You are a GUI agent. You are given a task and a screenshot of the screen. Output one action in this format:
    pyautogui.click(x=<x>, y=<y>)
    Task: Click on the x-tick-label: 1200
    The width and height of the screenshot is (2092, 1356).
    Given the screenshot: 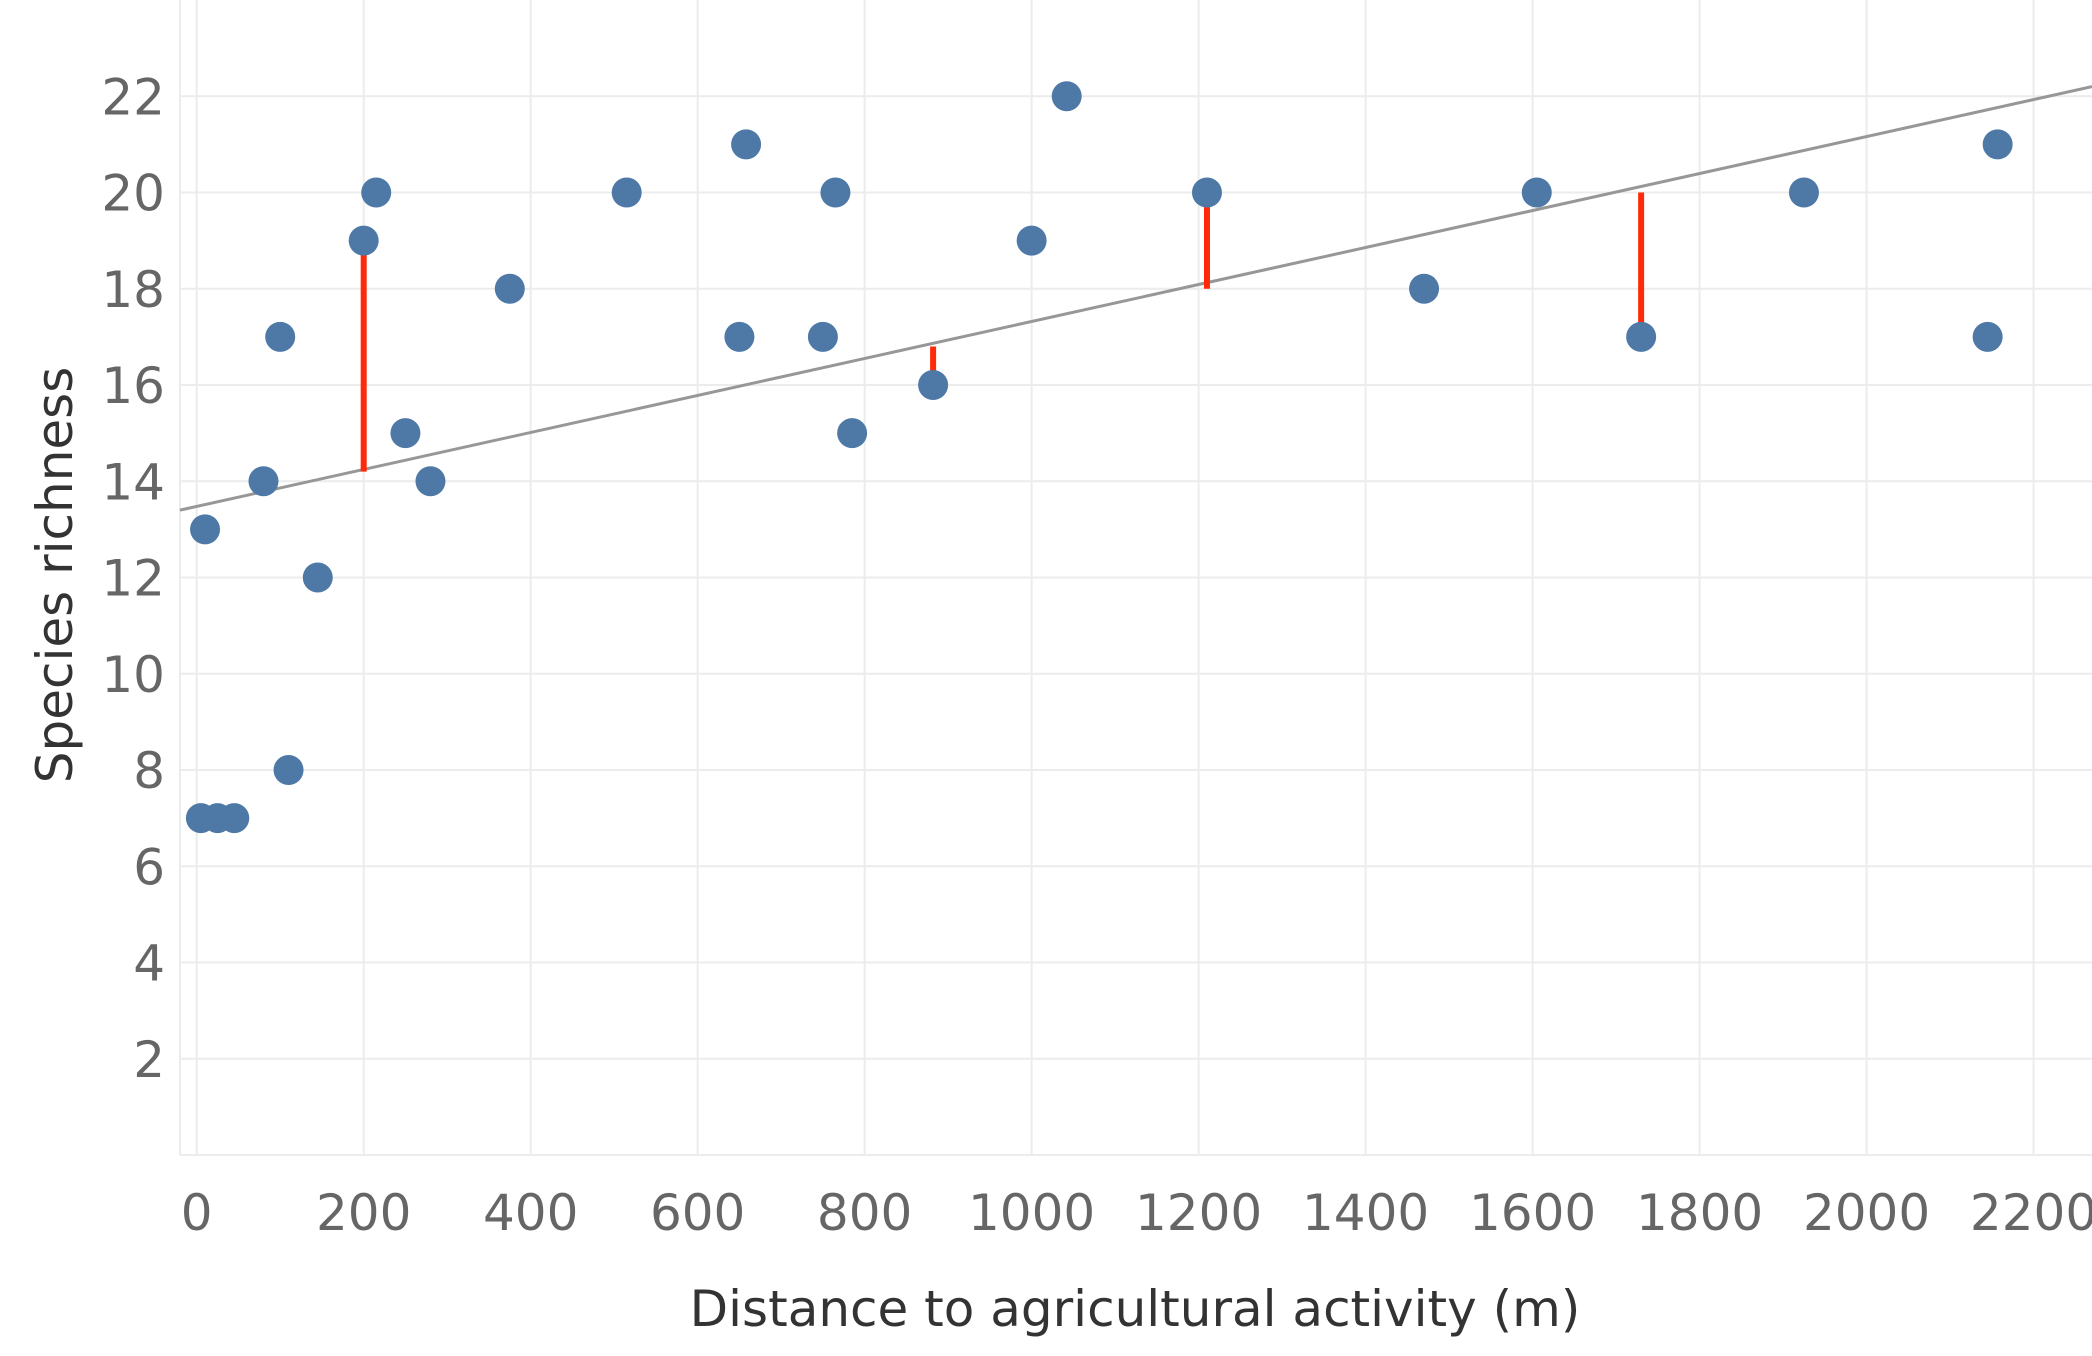 What is the action you would take?
    pyautogui.click(x=1198, y=1213)
    